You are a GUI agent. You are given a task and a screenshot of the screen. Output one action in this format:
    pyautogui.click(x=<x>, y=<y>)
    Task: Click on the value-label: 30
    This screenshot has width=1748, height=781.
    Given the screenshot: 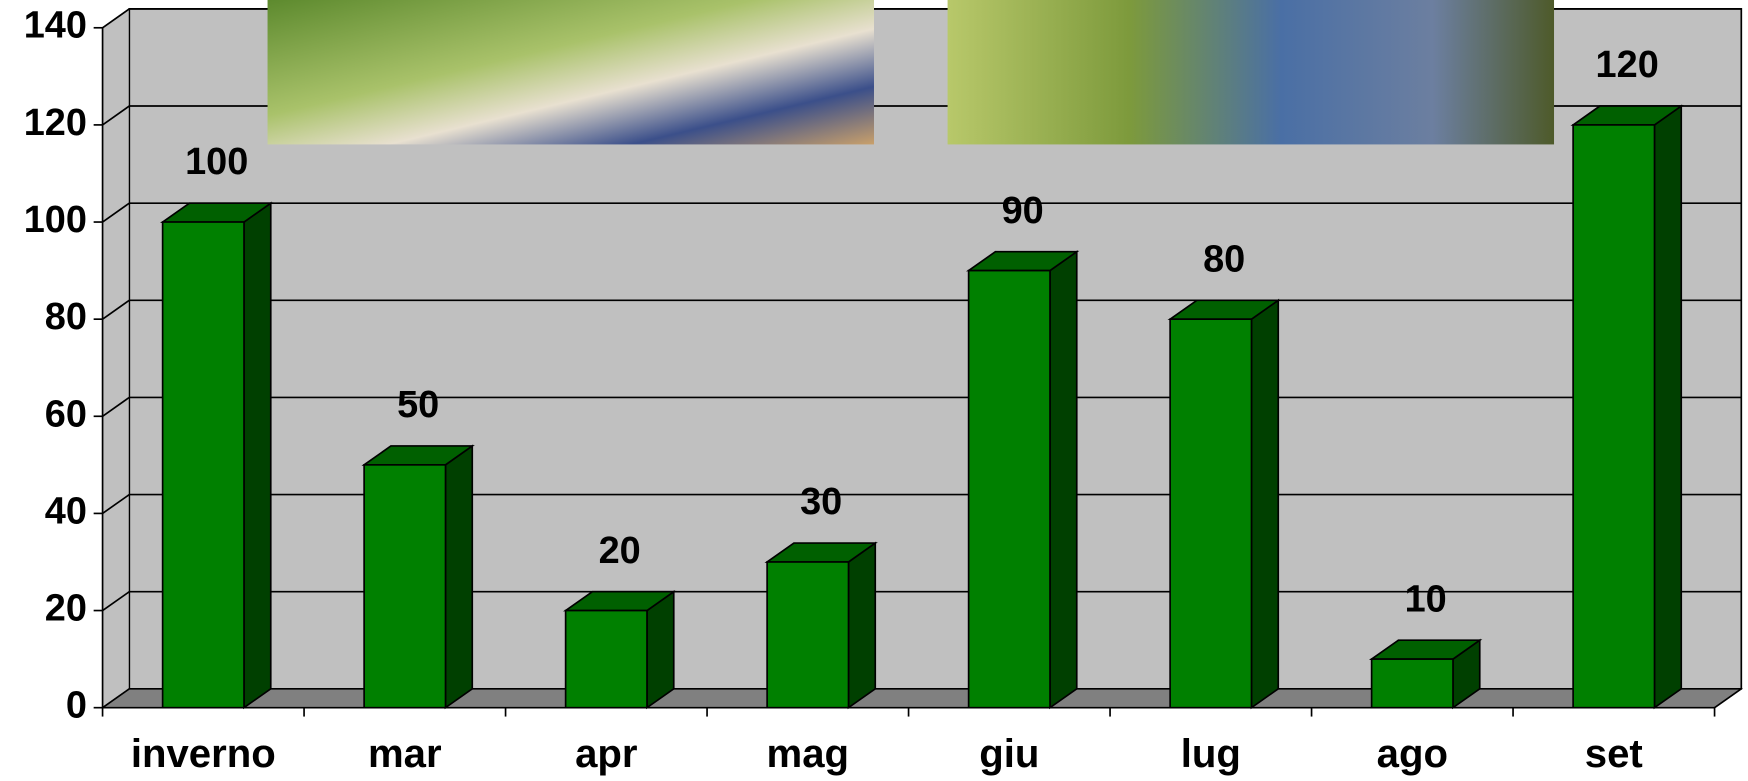 What is the action you would take?
    pyautogui.click(x=821, y=502)
    